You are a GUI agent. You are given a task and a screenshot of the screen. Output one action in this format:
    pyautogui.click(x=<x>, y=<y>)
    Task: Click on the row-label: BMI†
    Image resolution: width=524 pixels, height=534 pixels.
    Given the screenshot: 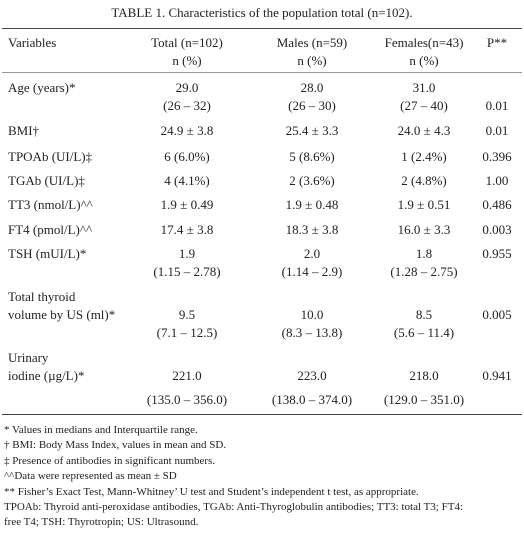 What is the action you would take?
    pyautogui.click(x=24, y=130)
    